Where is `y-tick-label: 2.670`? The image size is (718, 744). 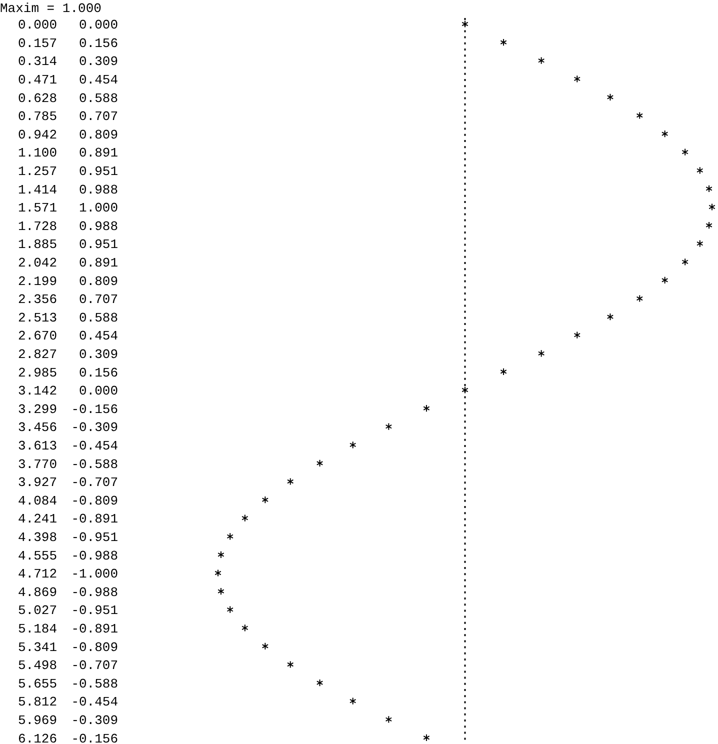 y-tick-label: 2.670 is located at coordinates (37, 336).